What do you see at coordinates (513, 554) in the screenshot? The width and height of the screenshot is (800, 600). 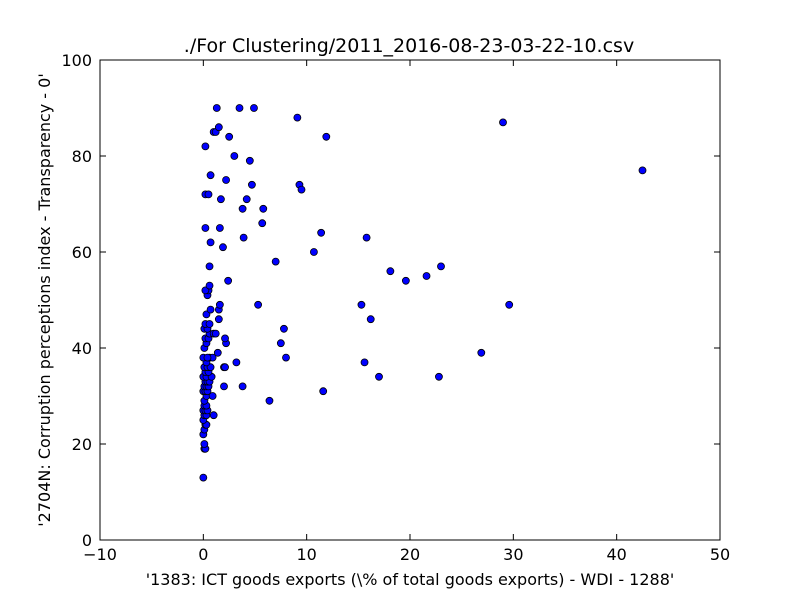 I see `x-tick-label: 30` at bounding box center [513, 554].